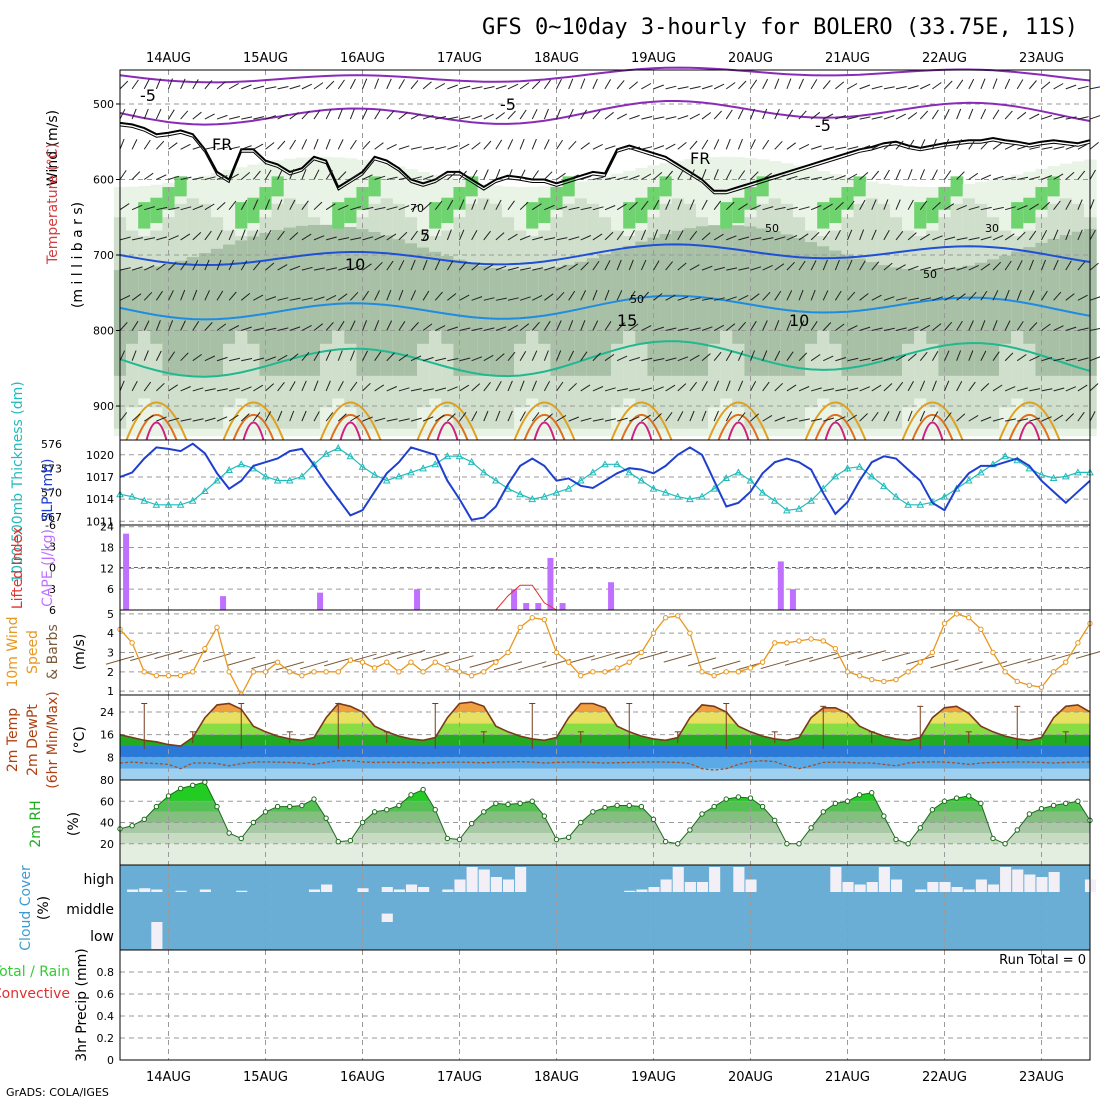  What do you see at coordinates (738, 427) in the screenshot?
I see `warm-layer-contour` at bounding box center [738, 427].